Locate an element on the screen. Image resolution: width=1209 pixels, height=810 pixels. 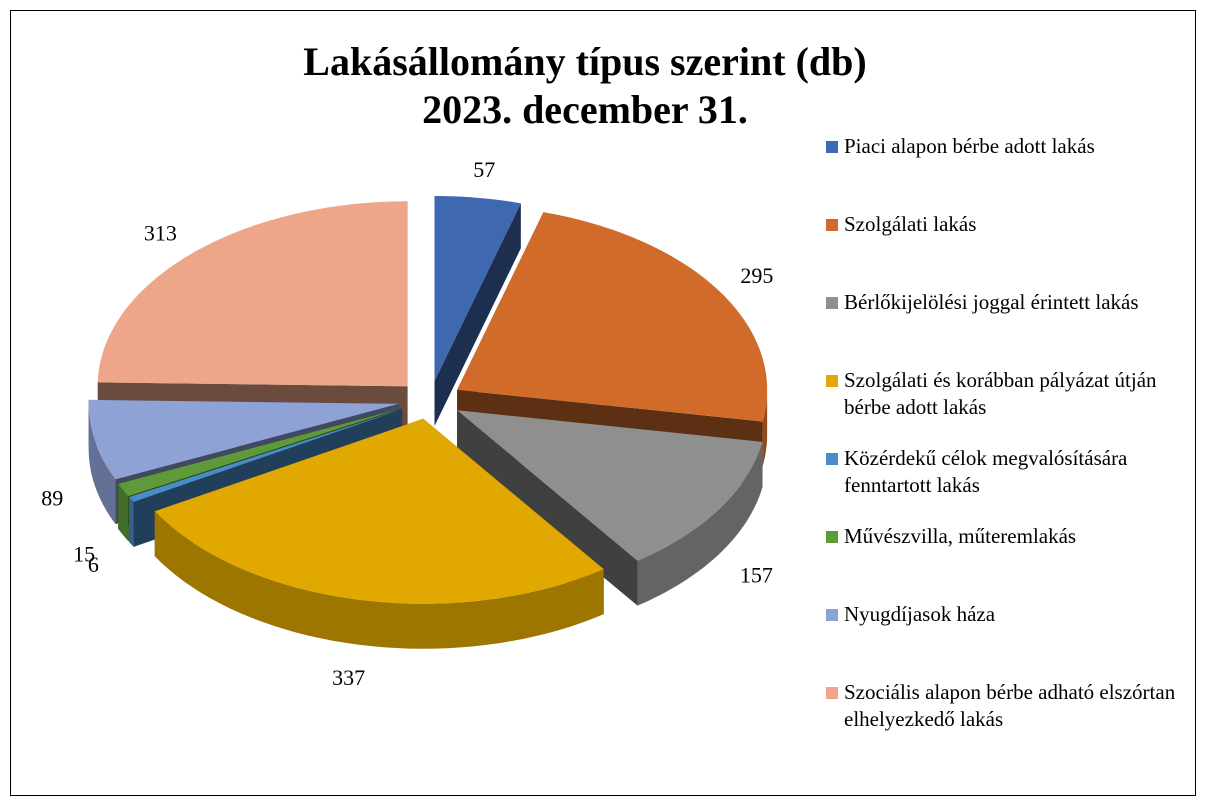
data-label: 157 is located at coordinates (756, 574).